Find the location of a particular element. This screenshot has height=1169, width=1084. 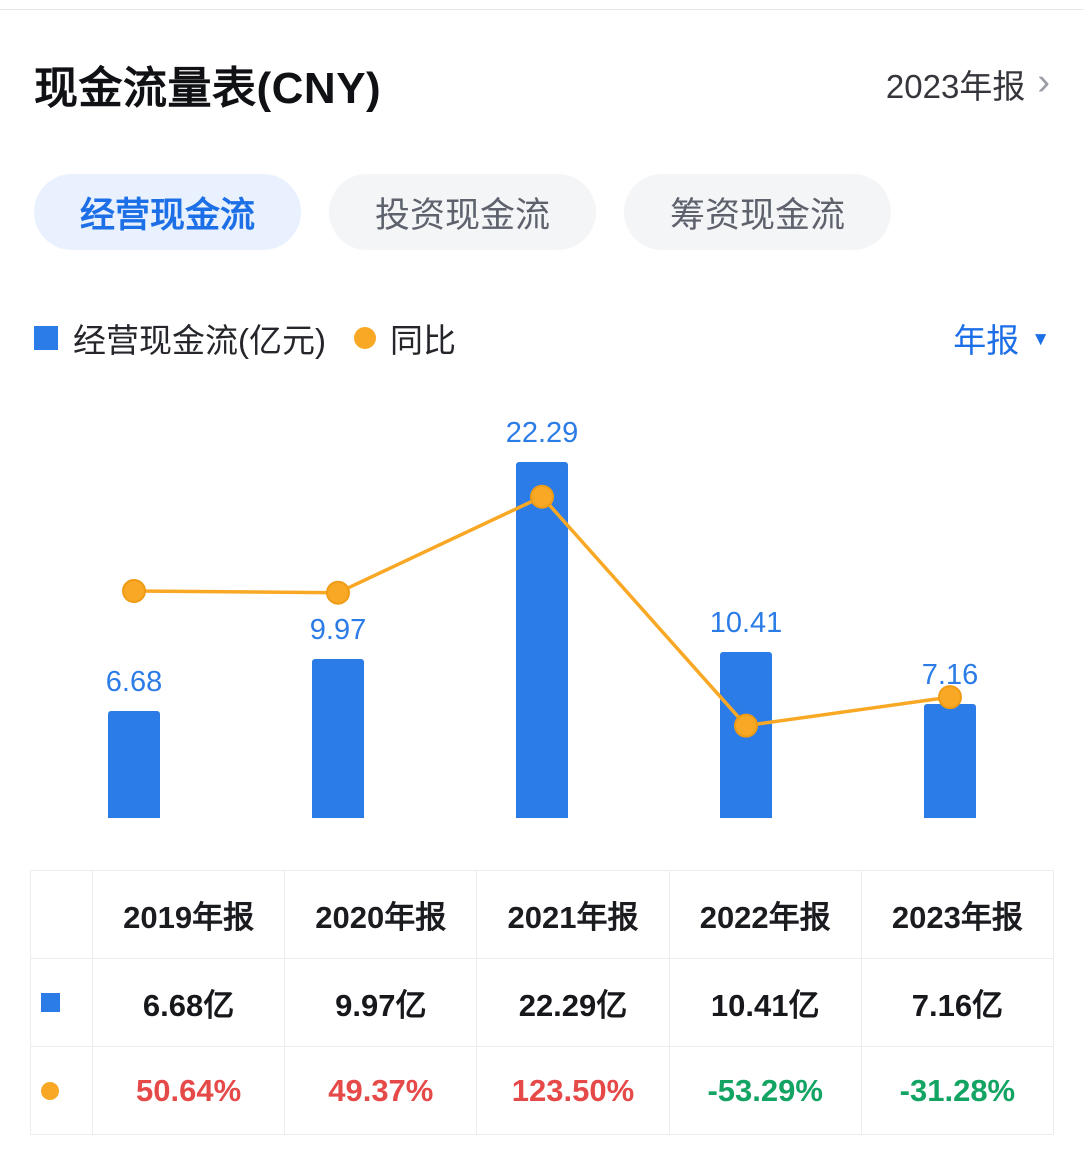

table-column-header: 2021年报 is located at coordinates (573, 915).